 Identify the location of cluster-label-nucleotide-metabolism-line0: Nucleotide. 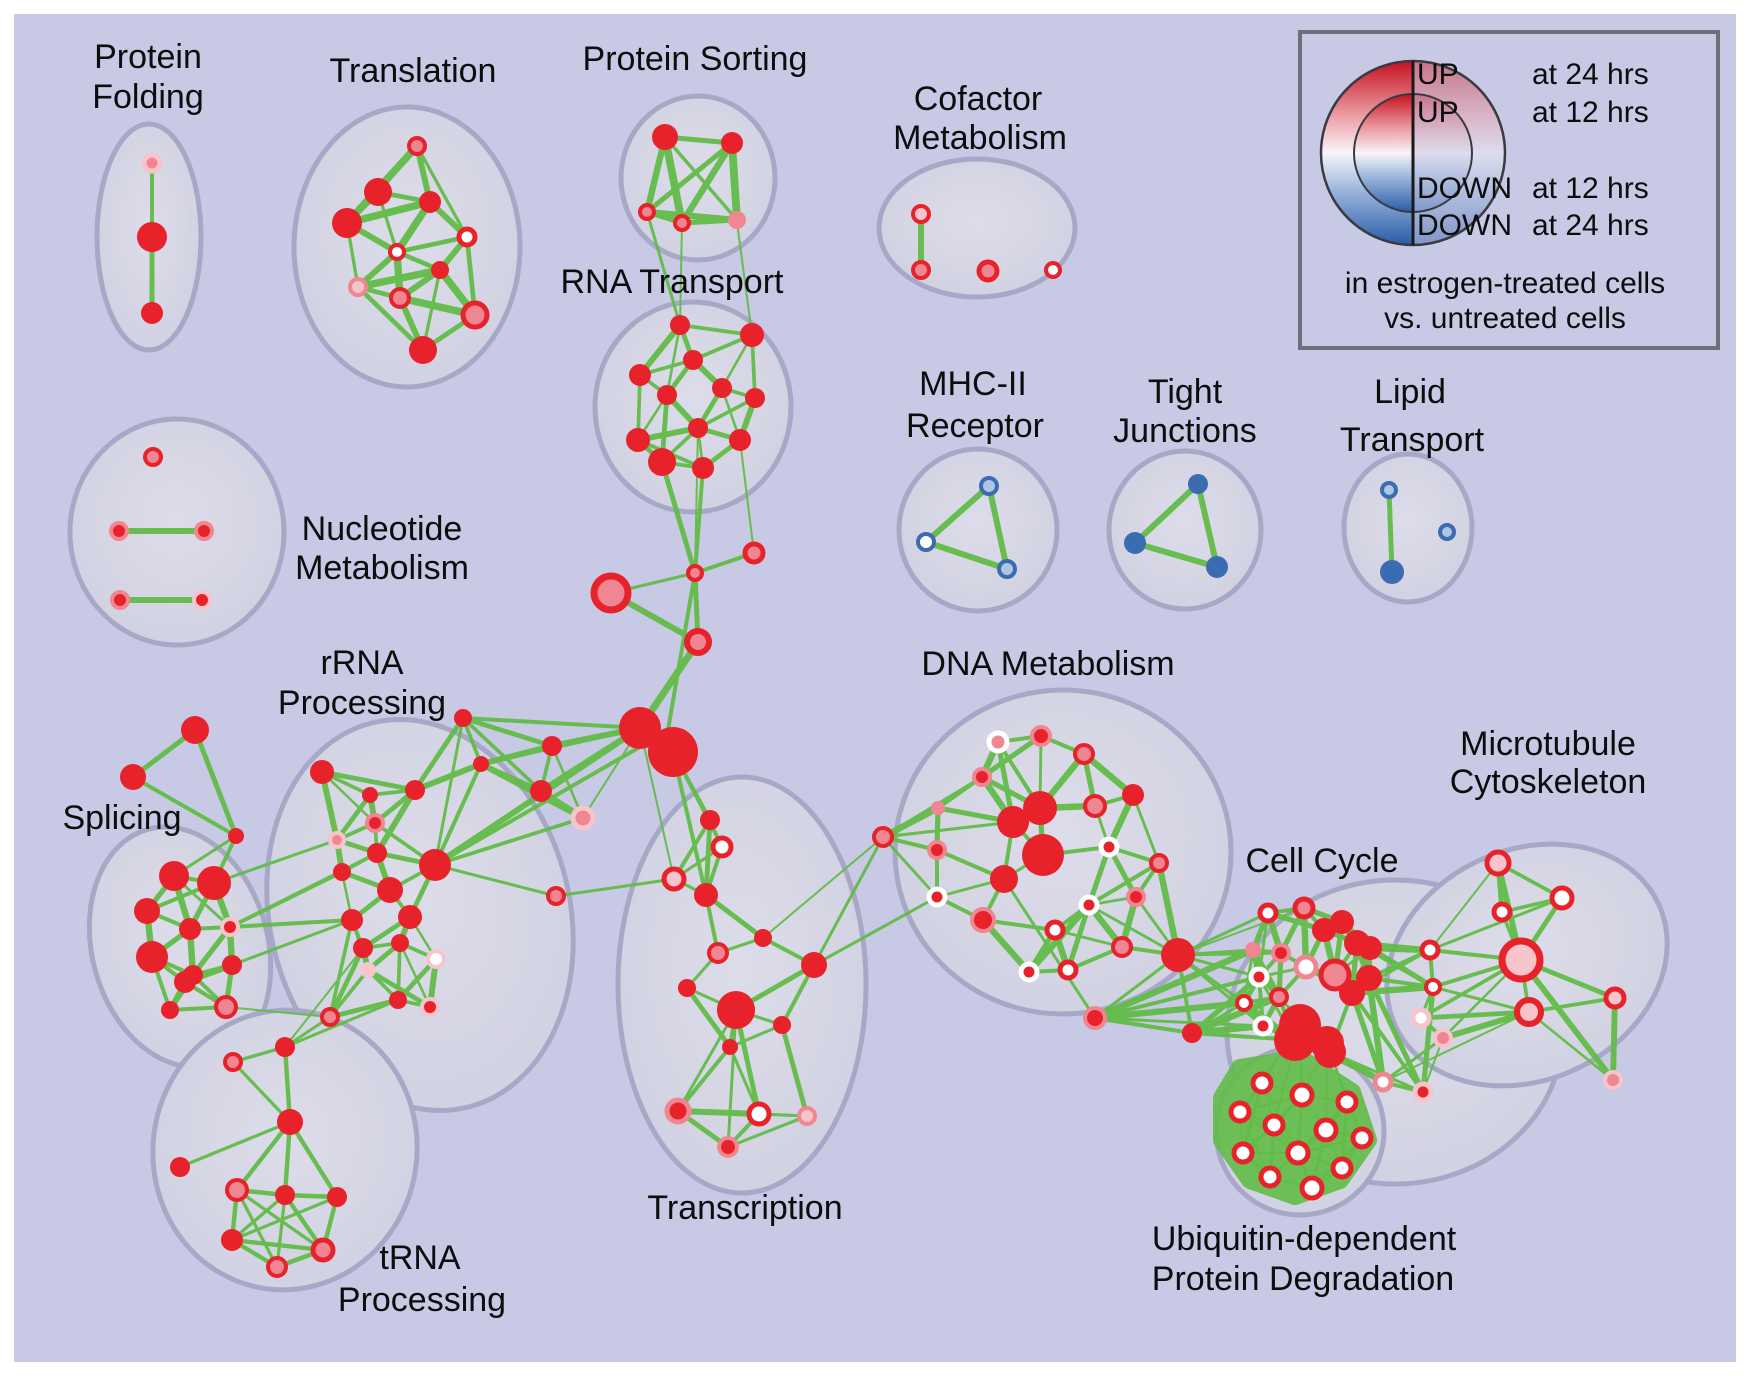
(382, 529).